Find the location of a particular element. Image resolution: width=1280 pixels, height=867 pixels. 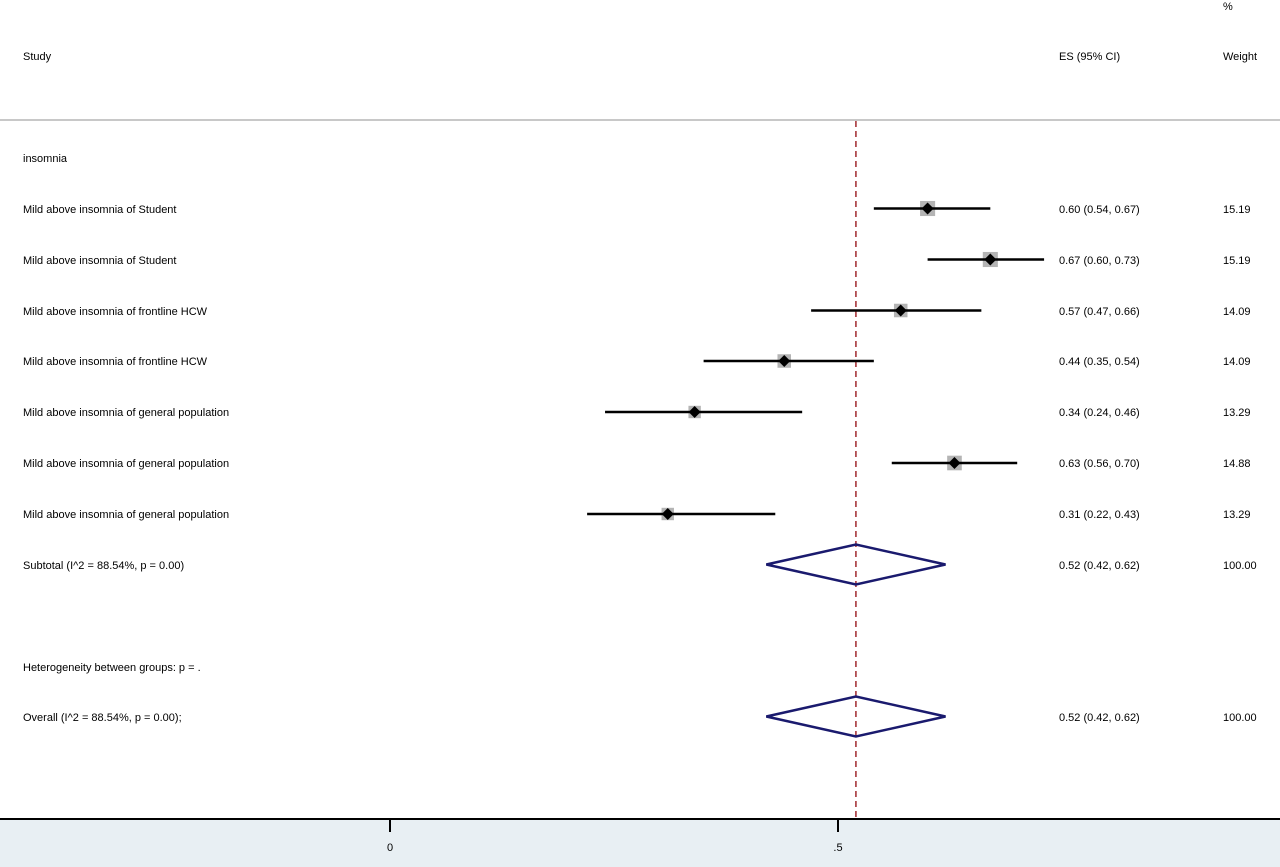

subtotal-weight: 100.00 is located at coordinates (1240, 566).